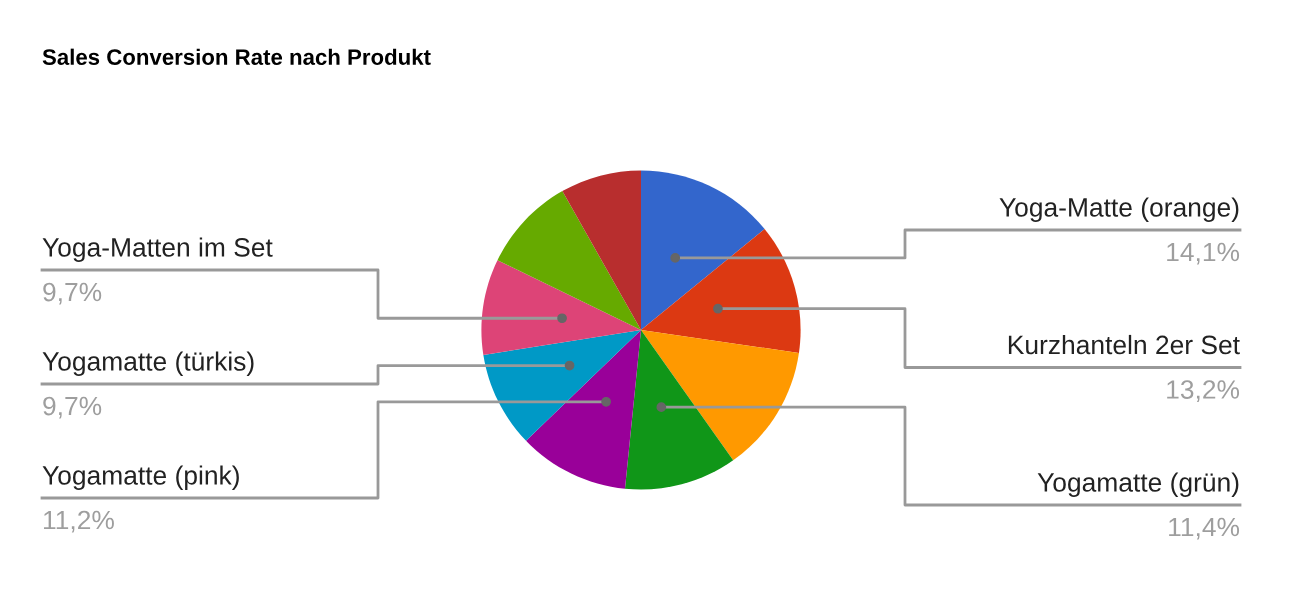 This screenshot has width=1312, height=611. What do you see at coordinates (79, 521) in the screenshot?
I see `data-label: 11,2%` at bounding box center [79, 521].